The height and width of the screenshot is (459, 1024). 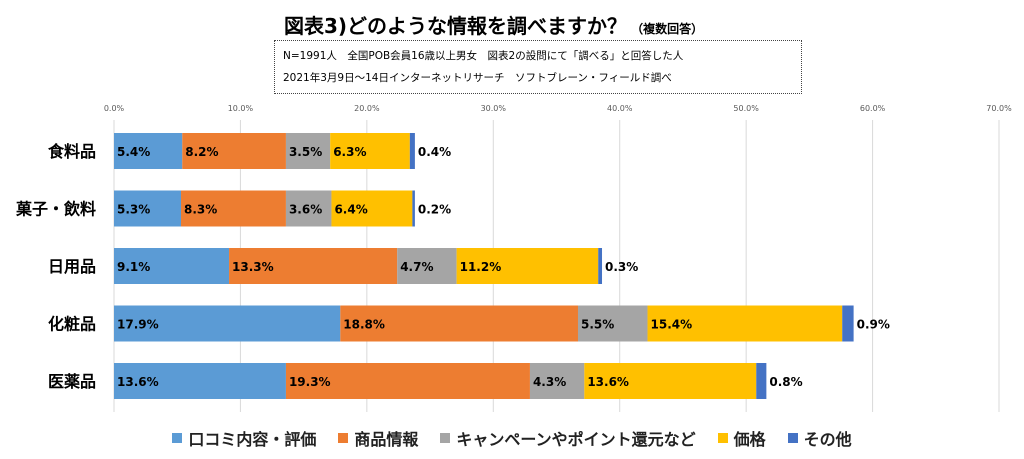 I want to click on data-label: 13.3%, so click(x=253, y=267).